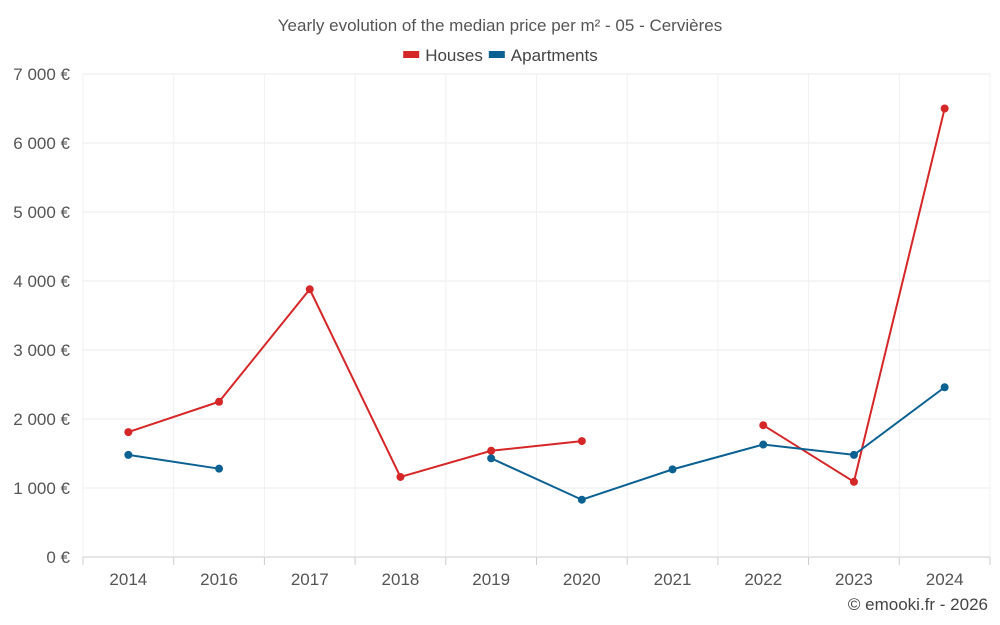 The image size is (1000, 625). What do you see at coordinates (491, 458) in the screenshot?
I see `point-apartments-2019` at bounding box center [491, 458].